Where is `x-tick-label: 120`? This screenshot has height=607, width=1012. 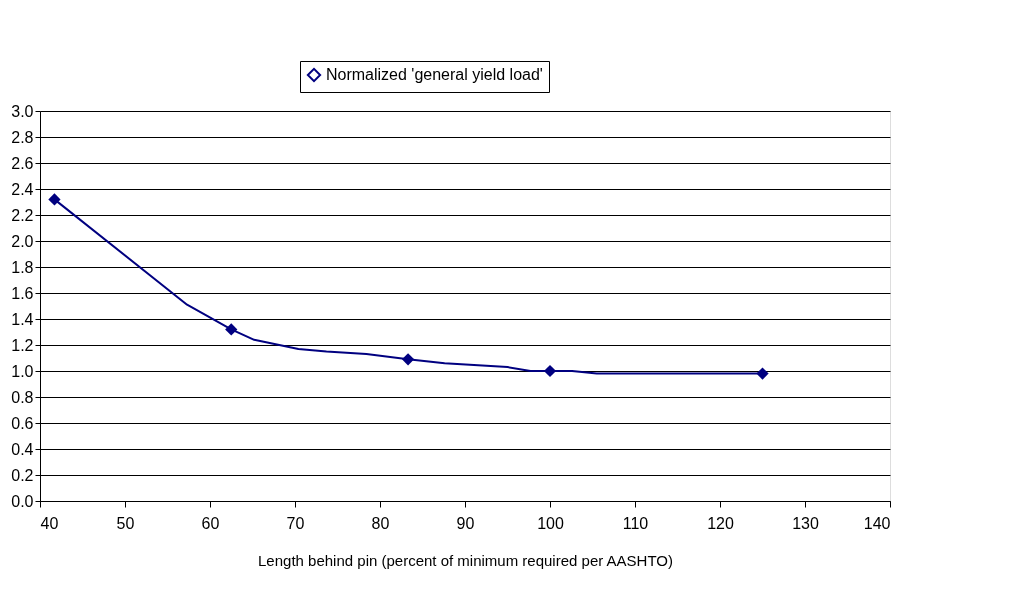
x-tick-label: 120 is located at coordinates (720, 523).